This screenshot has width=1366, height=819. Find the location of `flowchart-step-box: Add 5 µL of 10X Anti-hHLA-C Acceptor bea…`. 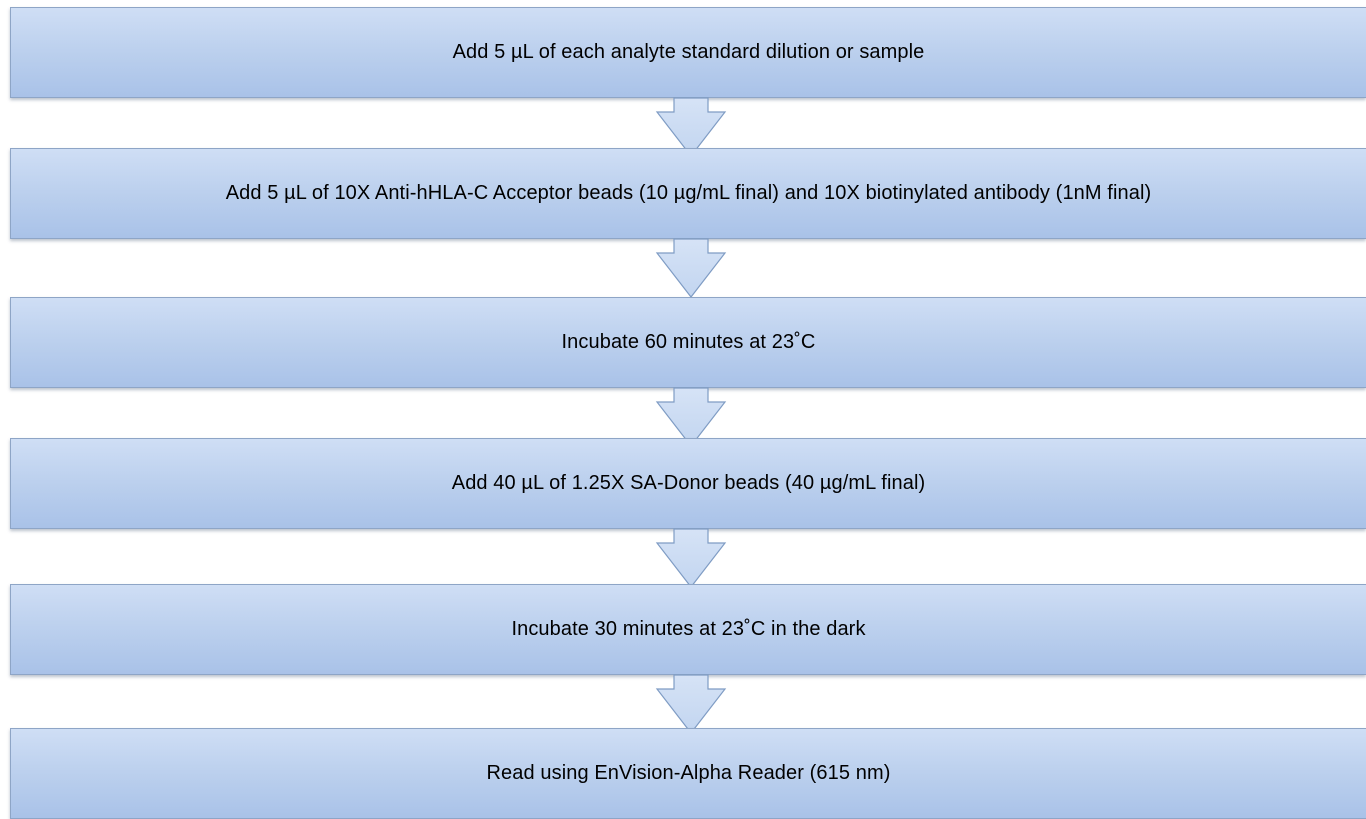

flowchart-step-box: Add 5 µL of 10X Anti-hHLA-C Acceptor bea… is located at coordinates (688, 193).